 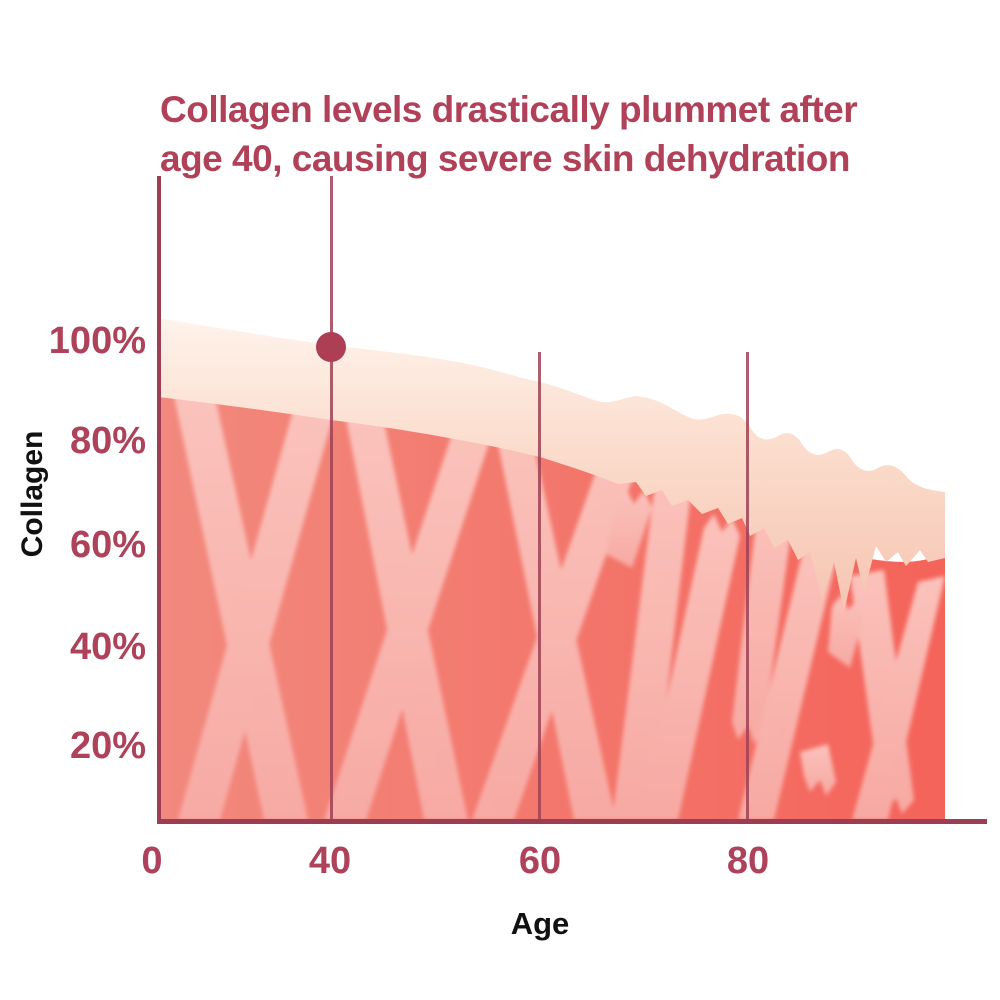 I want to click on y-axis-title: Collagen, so click(x=32, y=494).